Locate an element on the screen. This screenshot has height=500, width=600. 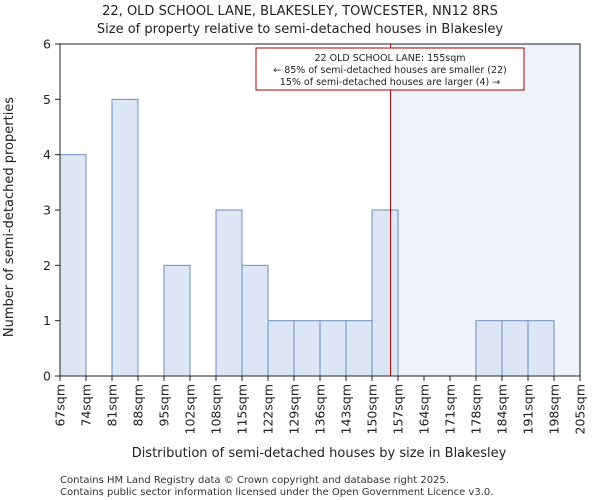
x-tick-label: 67sqm is located at coordinates (60, 405).